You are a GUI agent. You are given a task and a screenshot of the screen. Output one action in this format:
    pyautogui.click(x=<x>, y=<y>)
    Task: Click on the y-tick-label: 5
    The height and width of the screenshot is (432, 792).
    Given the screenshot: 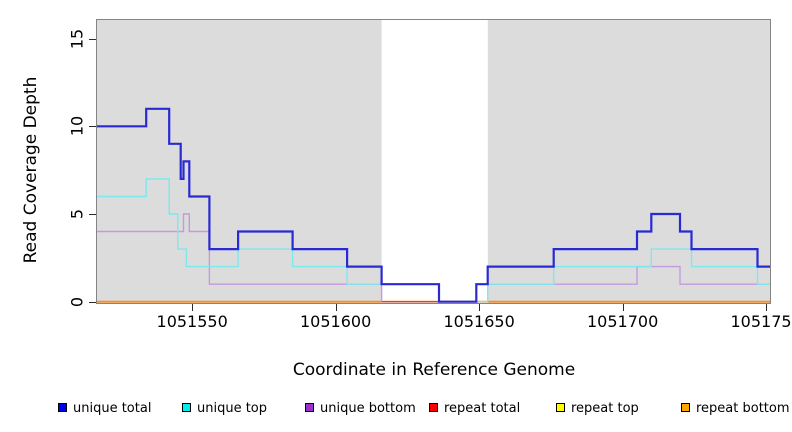 What is the action you would take?
    pyautogui.click(x=77, y=214)
    